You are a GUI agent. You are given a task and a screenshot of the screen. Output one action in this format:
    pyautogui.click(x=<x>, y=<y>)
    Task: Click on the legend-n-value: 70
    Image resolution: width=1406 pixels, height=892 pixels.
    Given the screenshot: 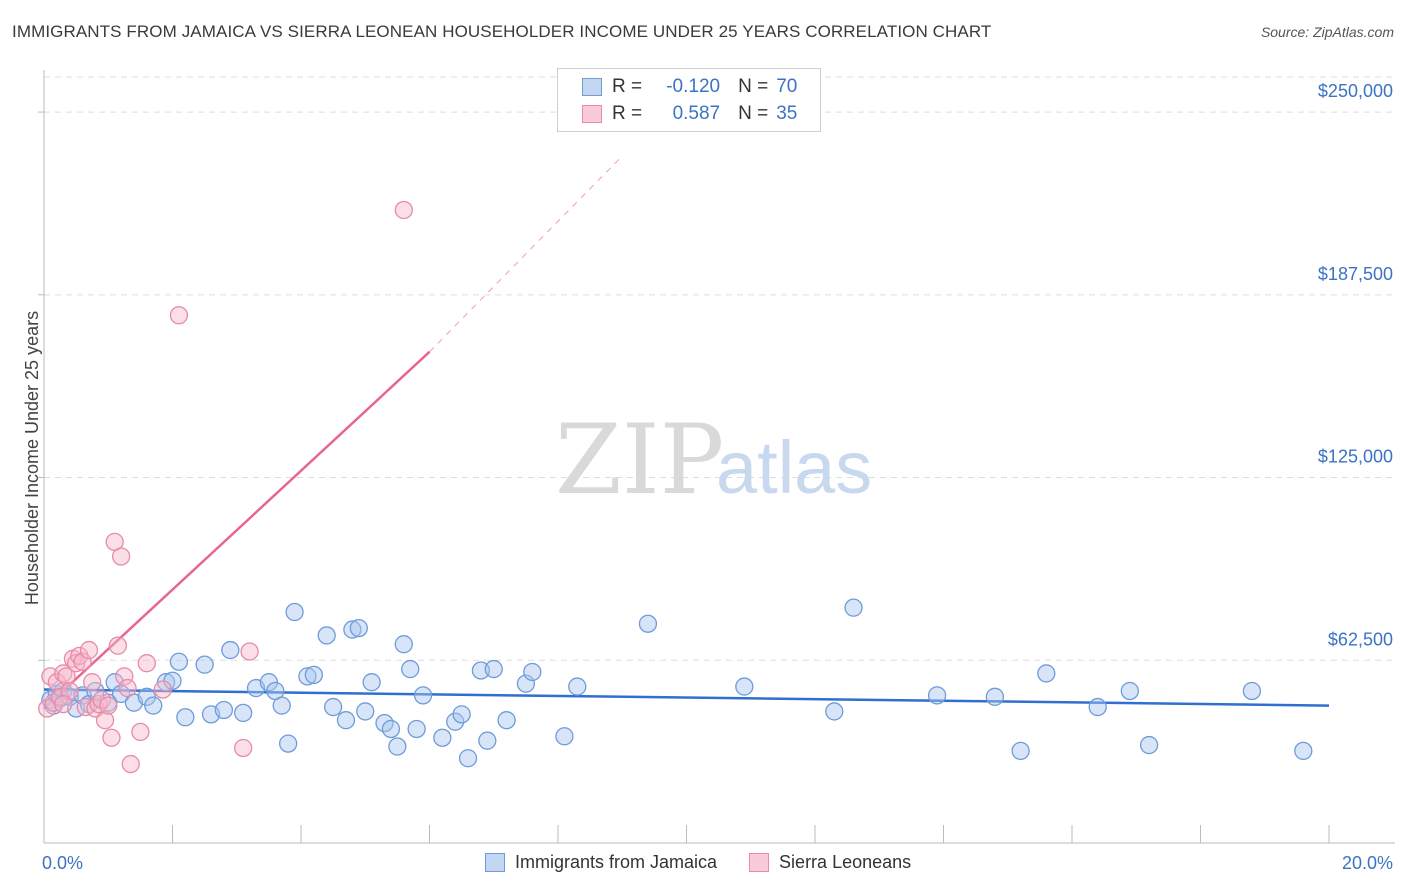 What is the action you would take?
    pyautogui.click(x=787, y=86)
    